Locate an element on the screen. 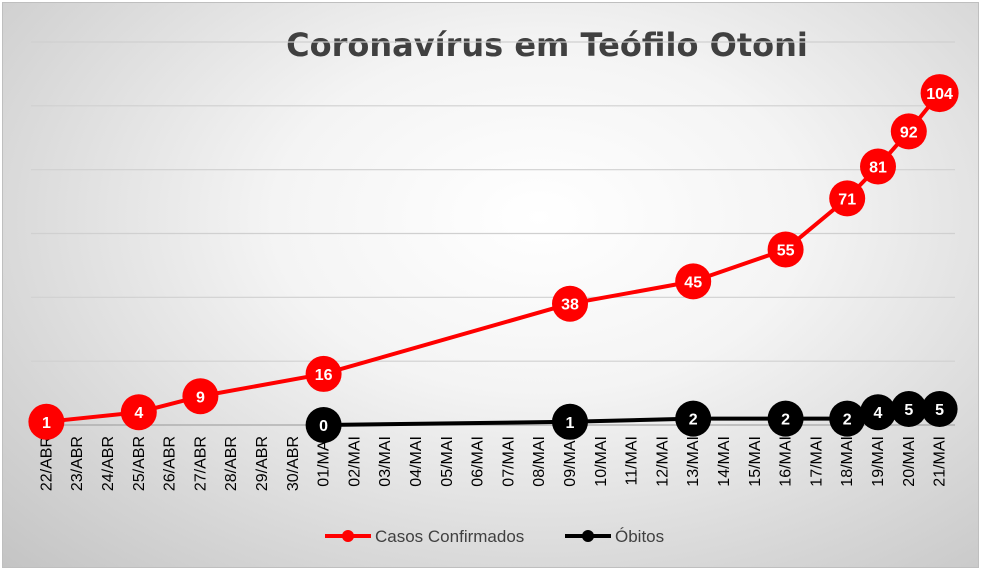  x-tick-label: 19/MAI is located at coordinates (878, 461).